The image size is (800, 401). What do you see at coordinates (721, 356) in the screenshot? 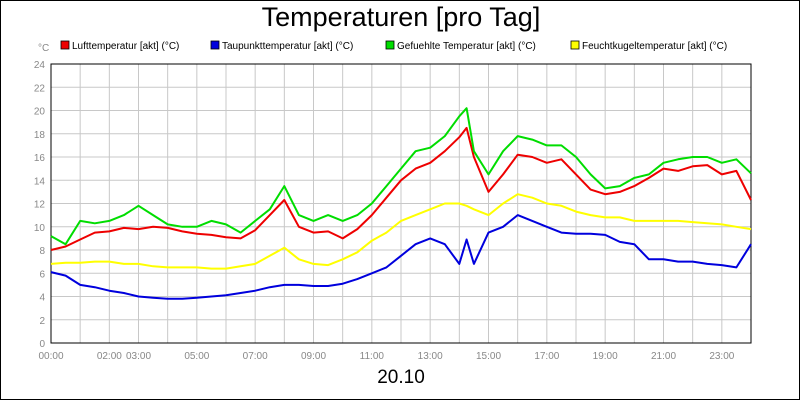
I see `x-tick-label: 23:00` at bounding box center [721, 356].